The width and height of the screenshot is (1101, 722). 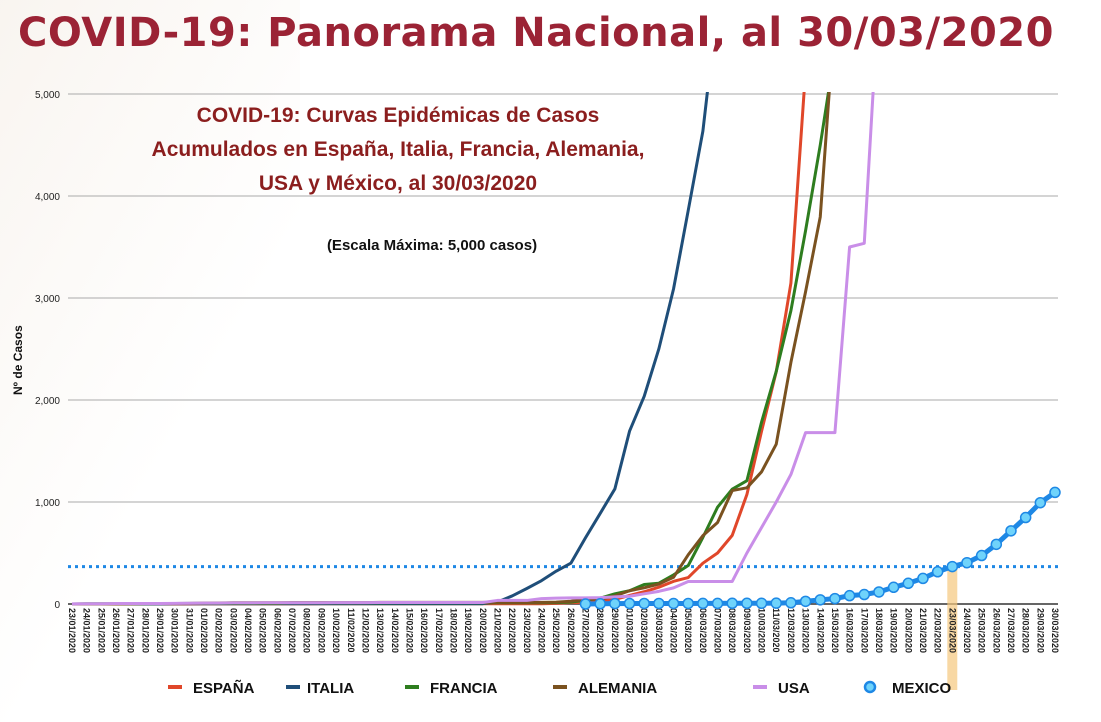 What do you see at coordinates (923, 630) in the screenshot?
I see `x-tick-label: 21/03/2020` at bounding box center [923, 630].